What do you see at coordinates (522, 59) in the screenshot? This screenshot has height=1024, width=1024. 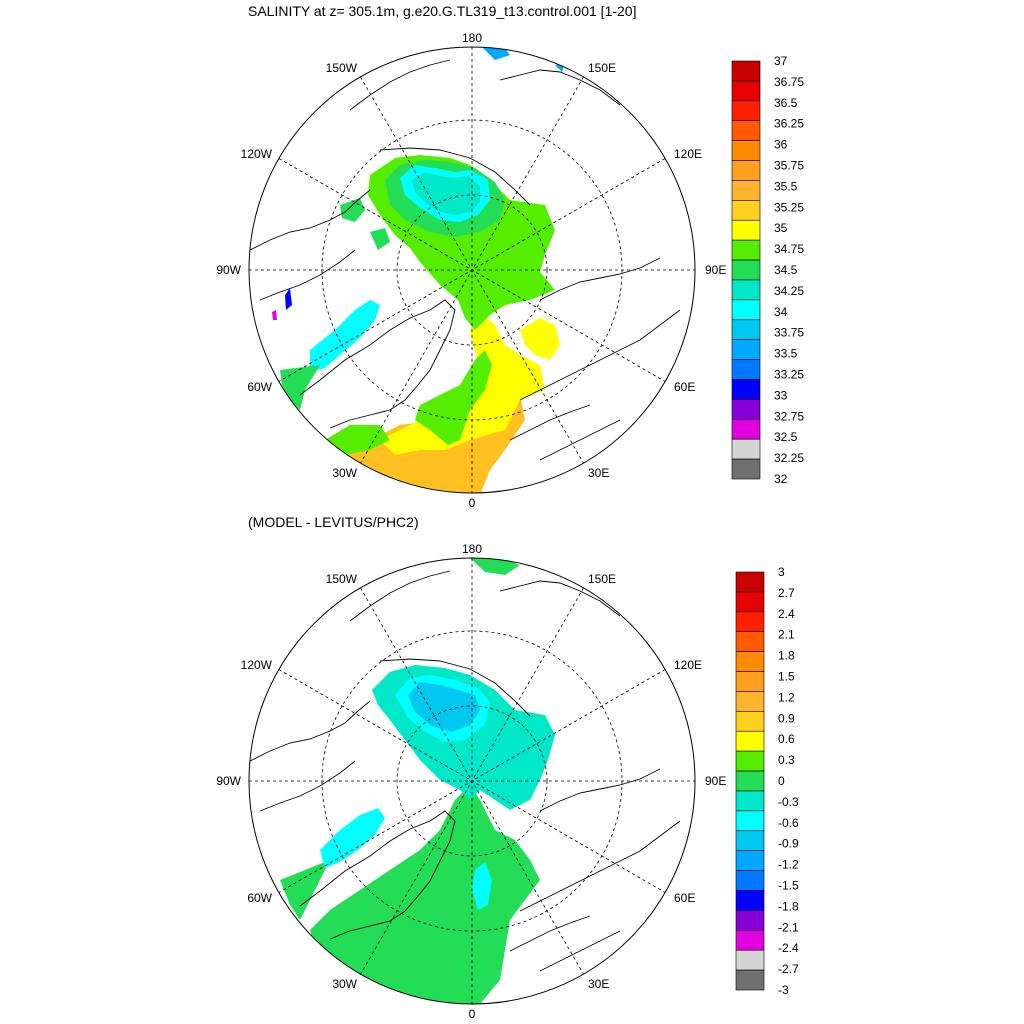 I see `pacific-cyan-bits` at bounding box center [522, 59].